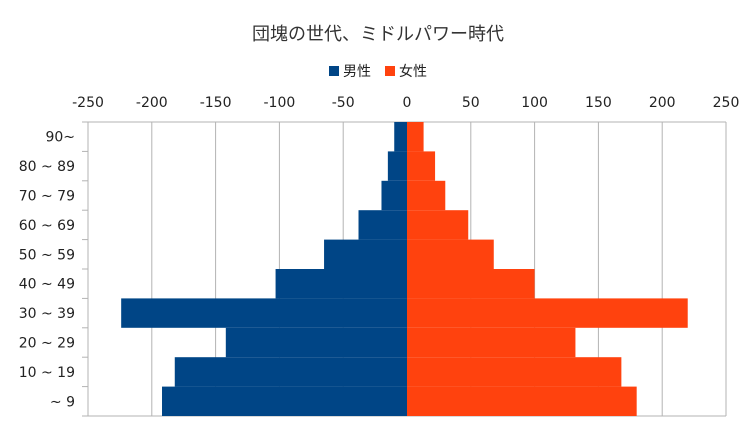 Image resolution: width=756 pixels, height=425 pixels. Describe the element at coordinates (413, 72) in the screenshot. I see `legend-label-female: 女性` at that location.